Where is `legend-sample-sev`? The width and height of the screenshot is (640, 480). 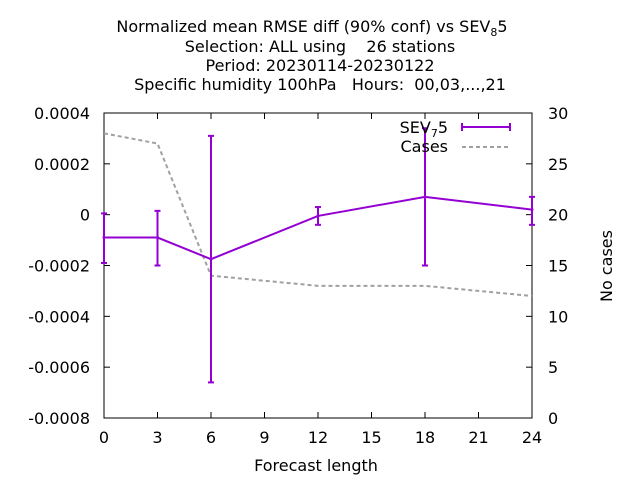 legend-sample-sev is located at coordinates (486, 127).